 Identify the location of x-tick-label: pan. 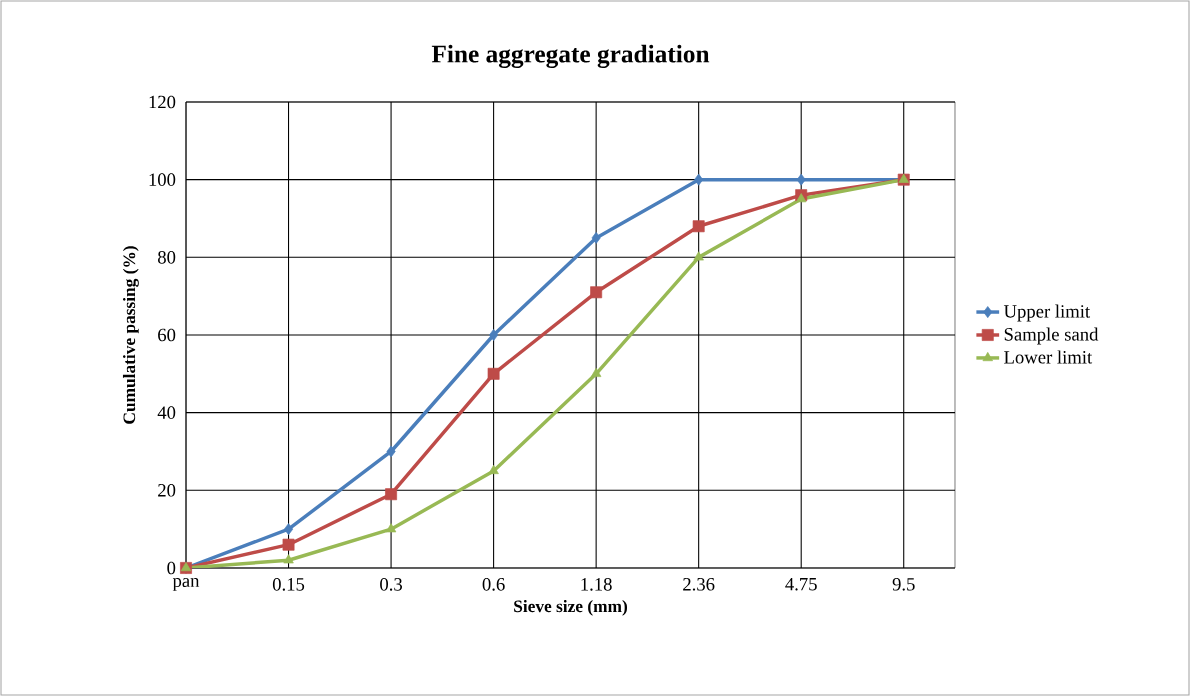
(186, 584).